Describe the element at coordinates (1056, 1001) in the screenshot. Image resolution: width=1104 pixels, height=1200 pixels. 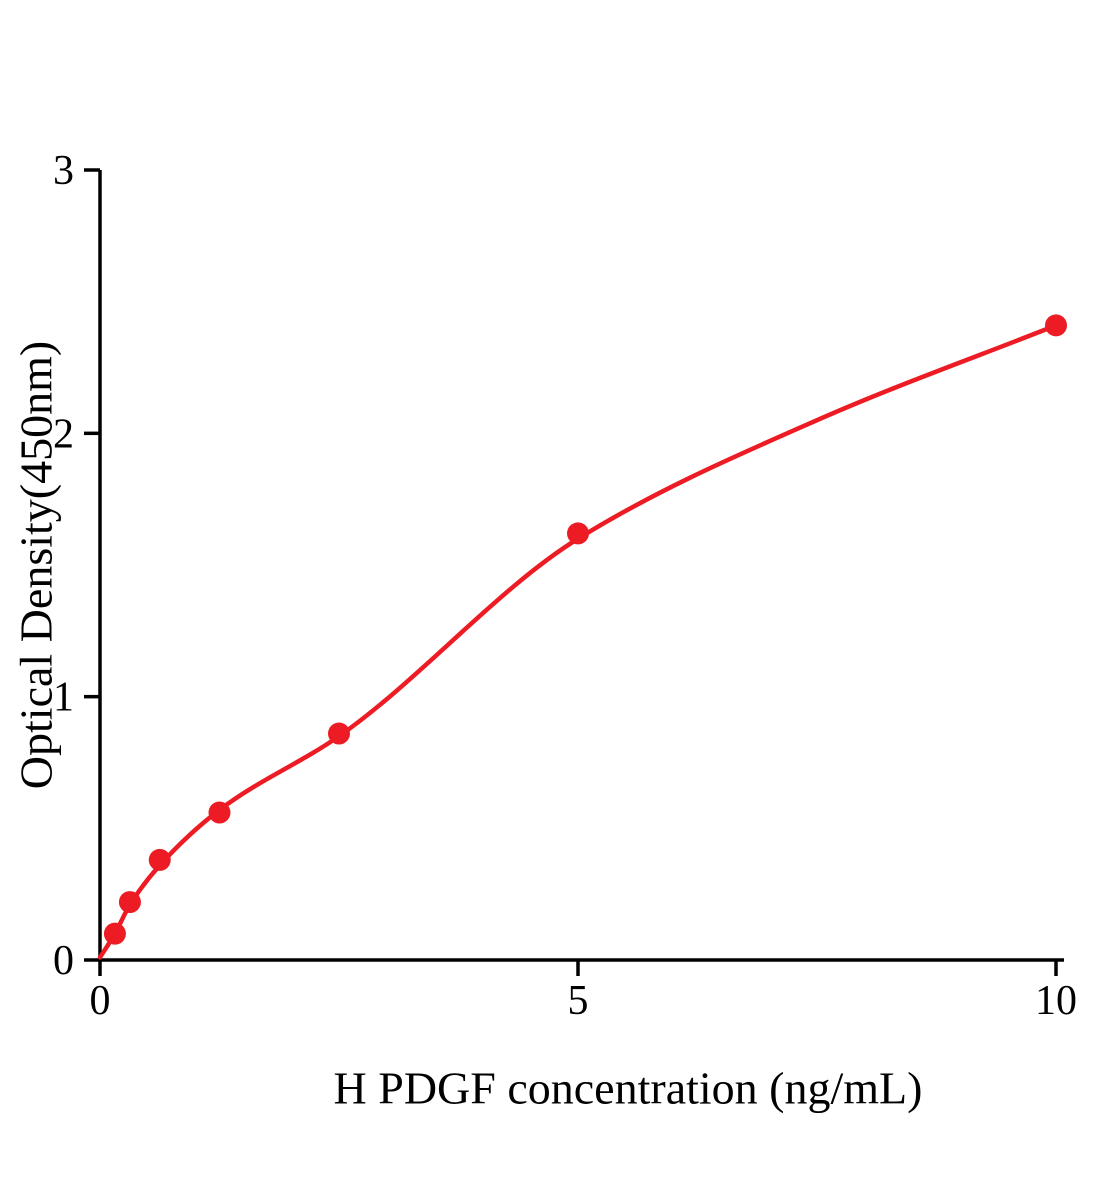
I see `x-tick-label: 10` at that location.